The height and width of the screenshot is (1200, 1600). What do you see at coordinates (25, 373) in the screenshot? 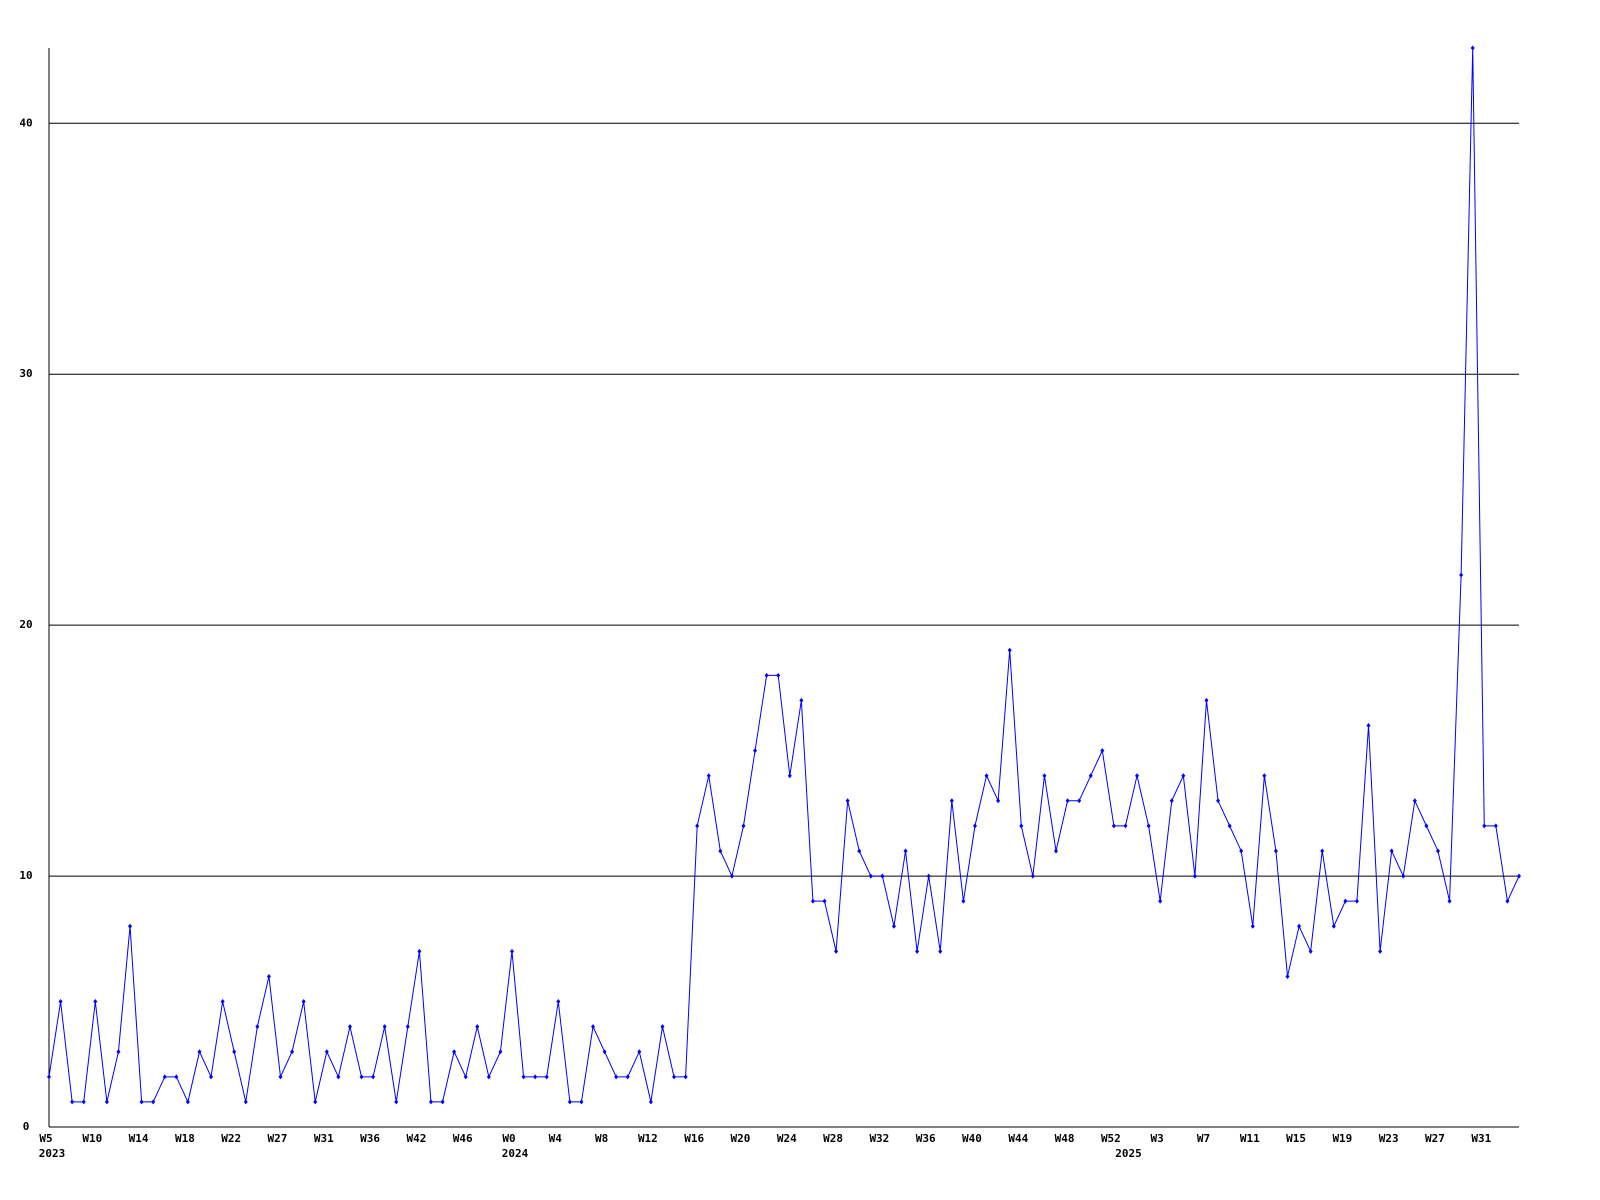
I see `y-tick-label: 30` at bounding box center [25, 373].